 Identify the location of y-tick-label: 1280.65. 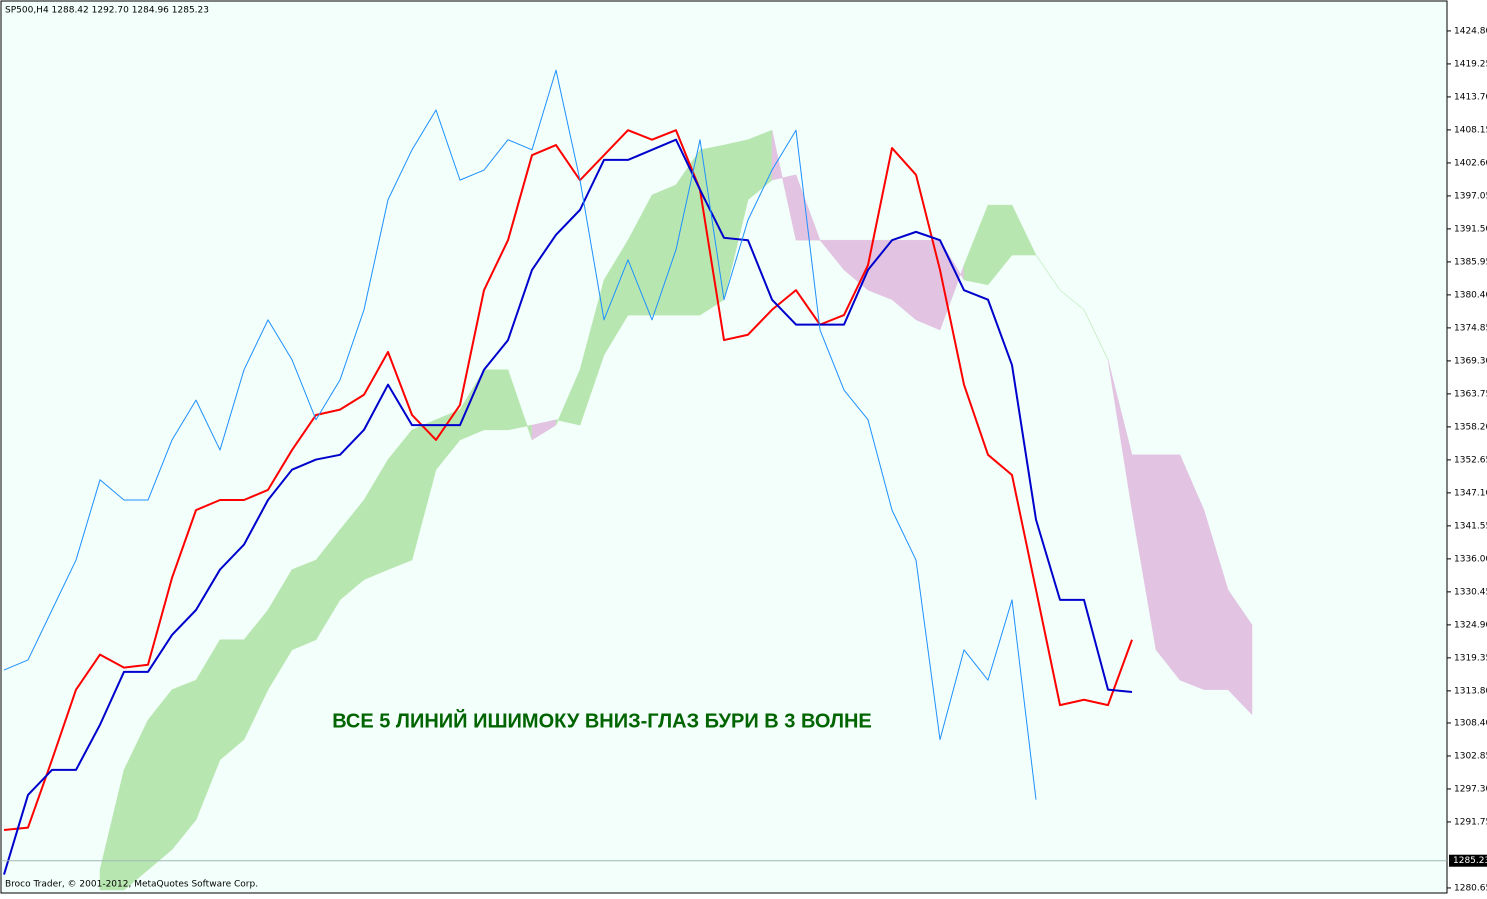
(1470, 888).